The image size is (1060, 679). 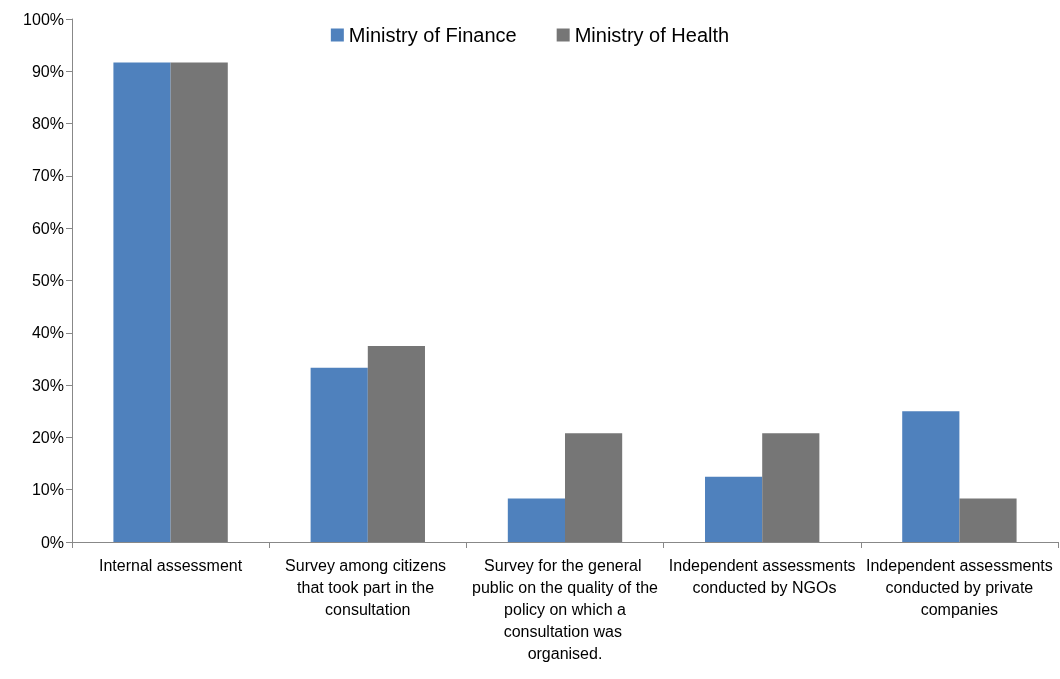 I want to click on y-tick-label: 50%, so click(x=47, y=280).